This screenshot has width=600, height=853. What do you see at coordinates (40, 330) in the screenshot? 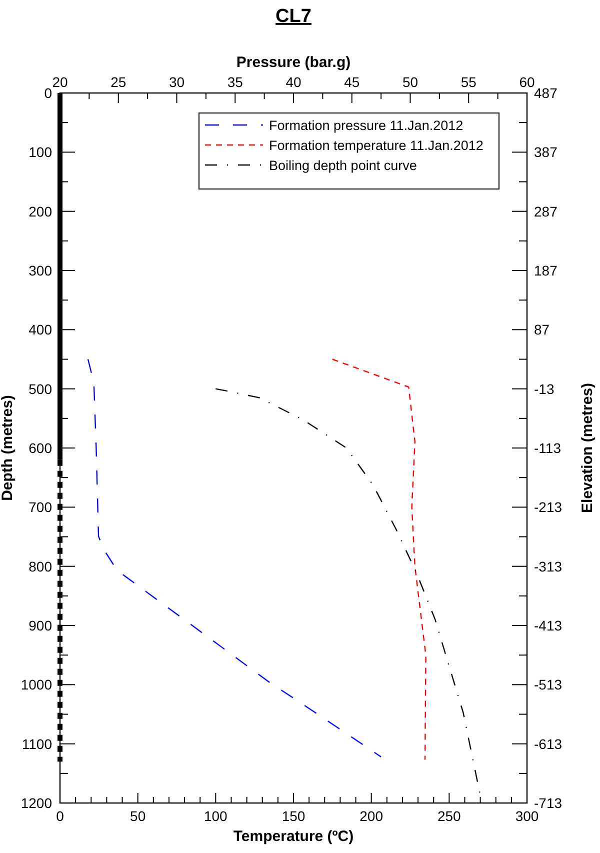
I see `y-tick-label: 400` at bounding box center [40, 330].